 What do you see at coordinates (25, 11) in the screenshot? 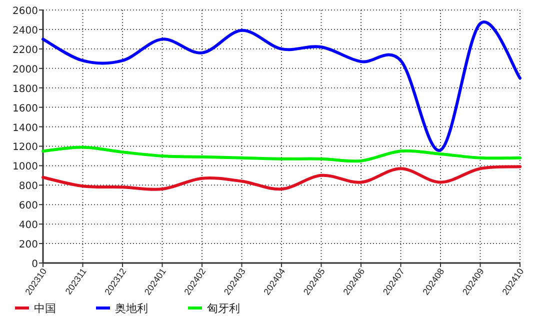
I see `y-tick-label: 2600` at bounding box center [25, 11].